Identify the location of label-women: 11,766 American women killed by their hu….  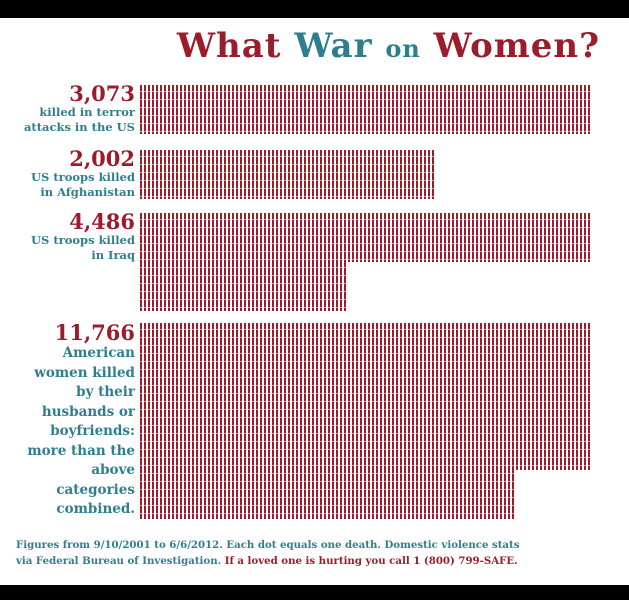
(76, 421).